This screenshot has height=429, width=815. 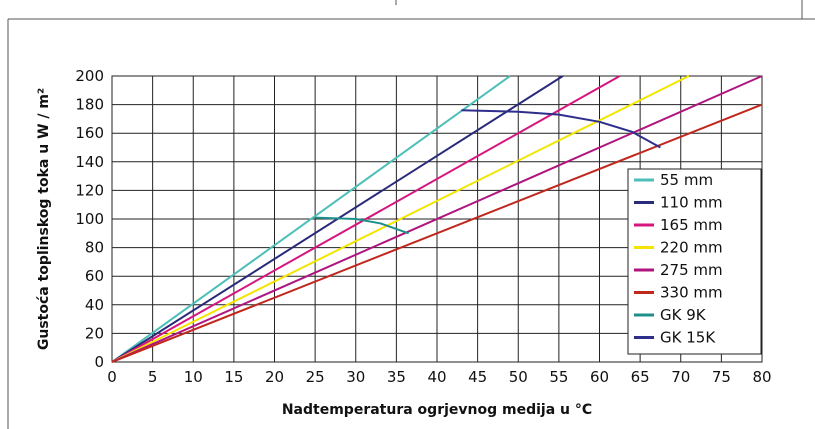 I want to click on legend-box, so click(x=694, y=261).